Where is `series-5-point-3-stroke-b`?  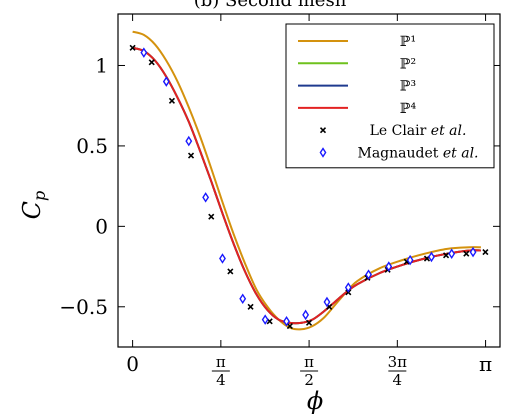
series-5-point-3-stroke-b is located at coordinates (171, 100).